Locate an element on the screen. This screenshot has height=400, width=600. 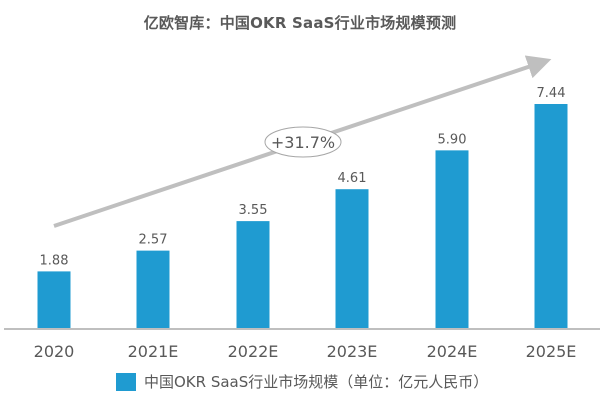
legend-label: 中国OKR SaaS行业市场规模（单位：亿元人民币） is located at coordinates (316, 382).